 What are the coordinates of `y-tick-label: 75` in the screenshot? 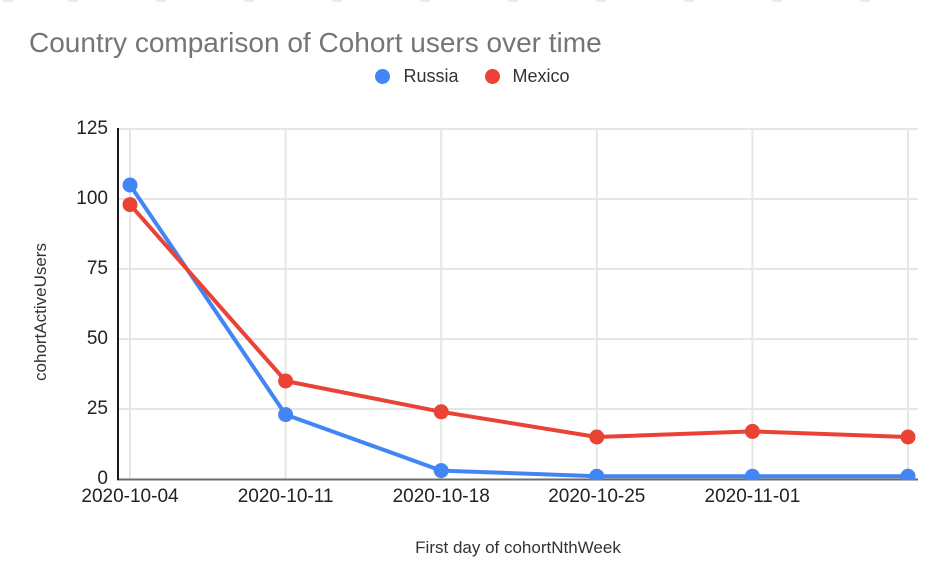 It's located at (97, 268).